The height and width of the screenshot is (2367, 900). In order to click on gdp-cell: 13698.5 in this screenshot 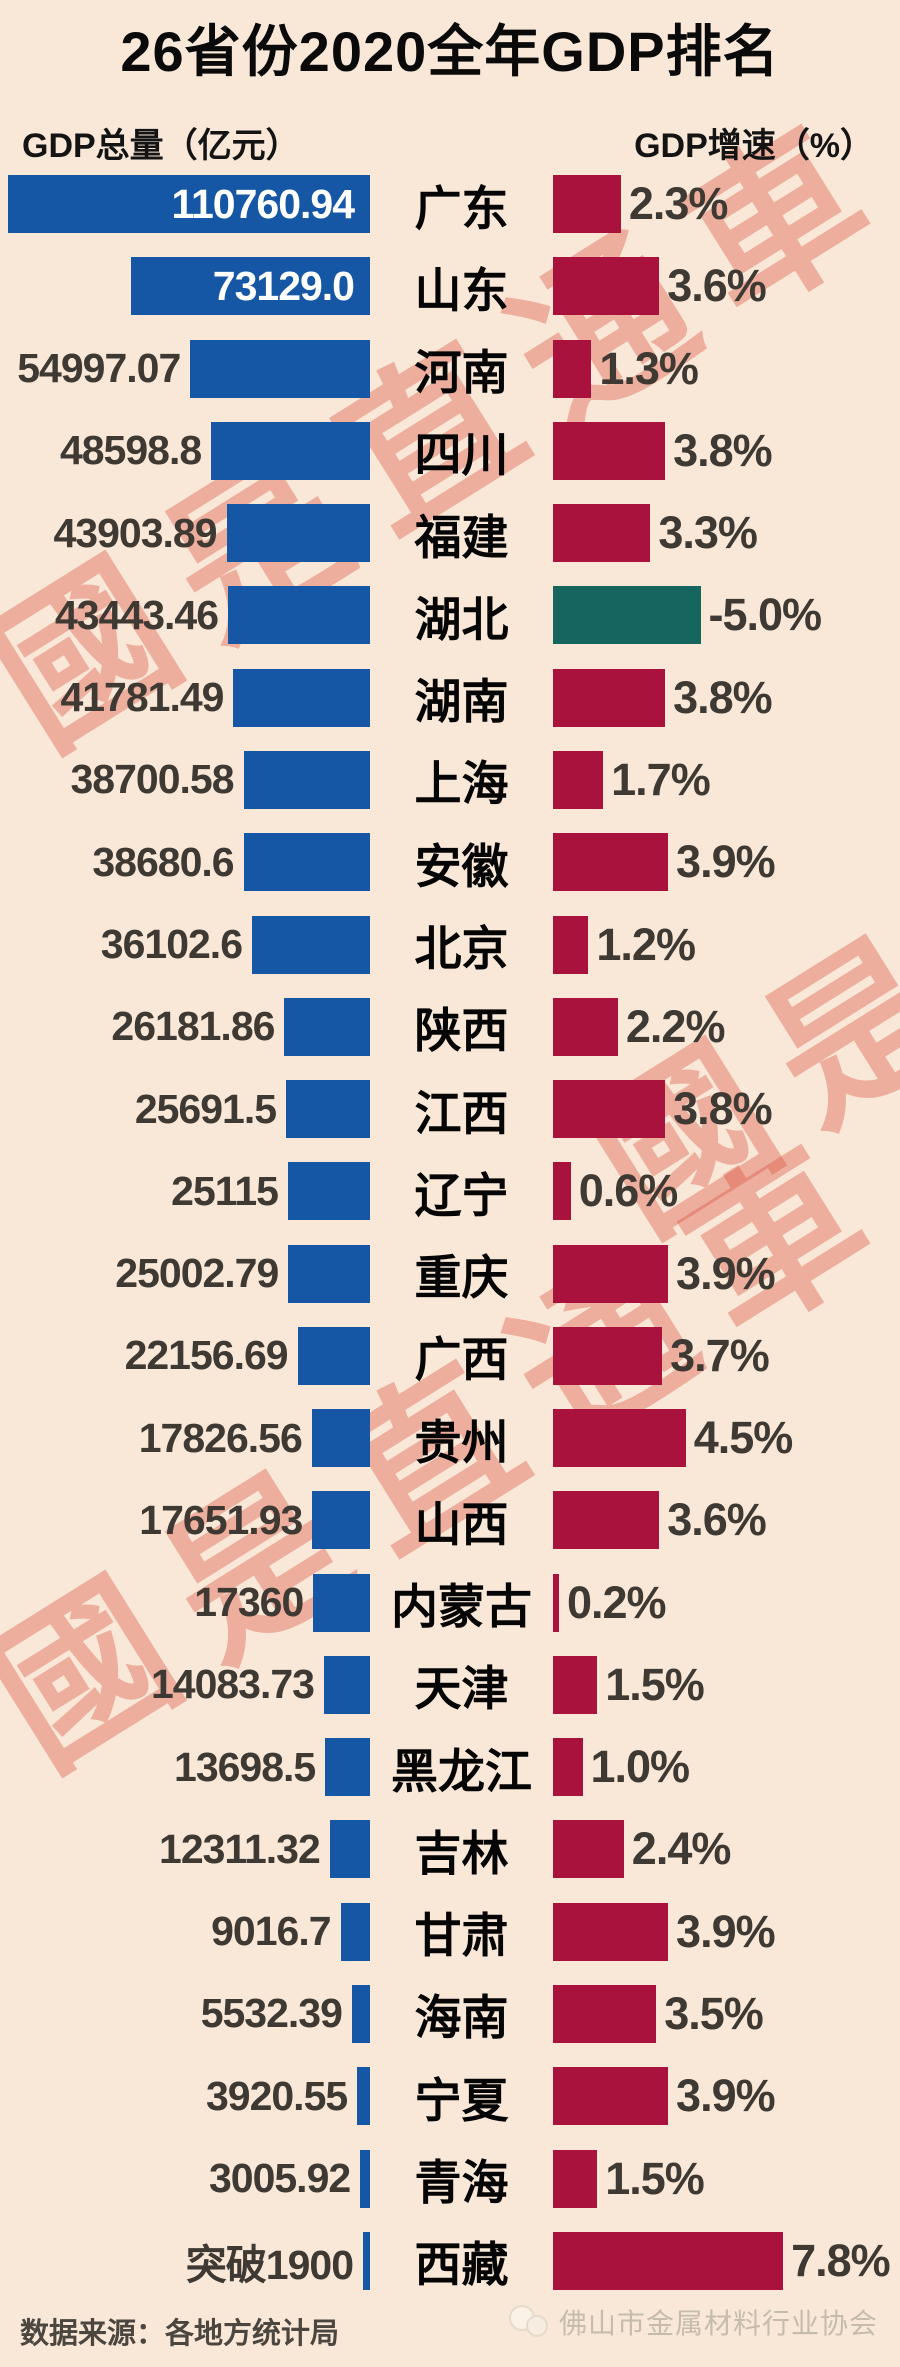, I will do `click(185, 1767)`.